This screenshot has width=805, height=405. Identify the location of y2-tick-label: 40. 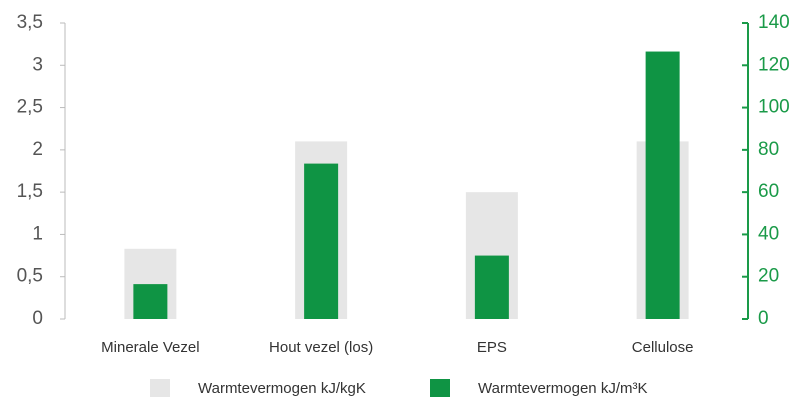
(768, 233).